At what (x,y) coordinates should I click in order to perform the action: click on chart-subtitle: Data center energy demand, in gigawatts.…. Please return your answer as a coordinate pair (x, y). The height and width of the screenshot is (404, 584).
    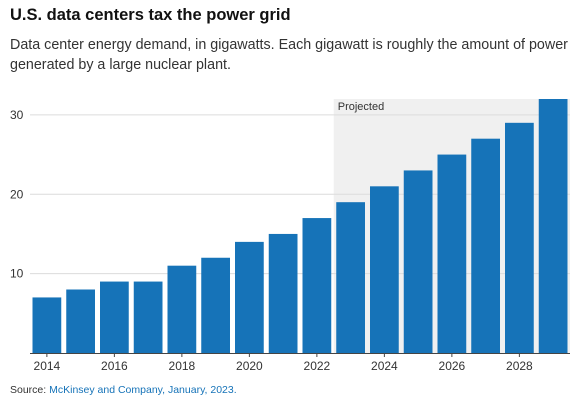
    Looking at the image, I should click on (289, 55).